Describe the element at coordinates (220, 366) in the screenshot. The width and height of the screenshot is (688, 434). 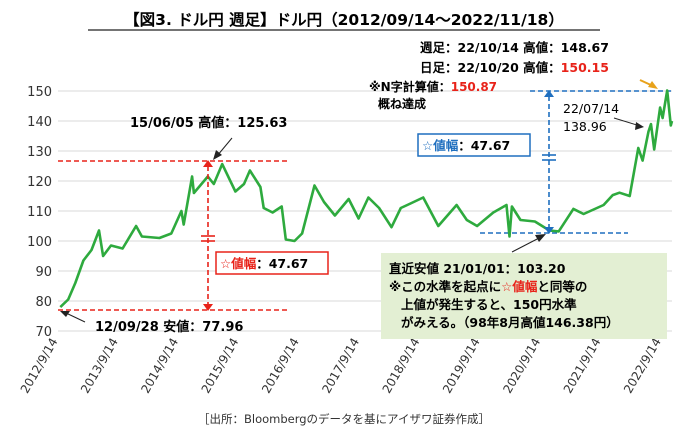
I see `x-tick-label: 2015/9/14` at that location.